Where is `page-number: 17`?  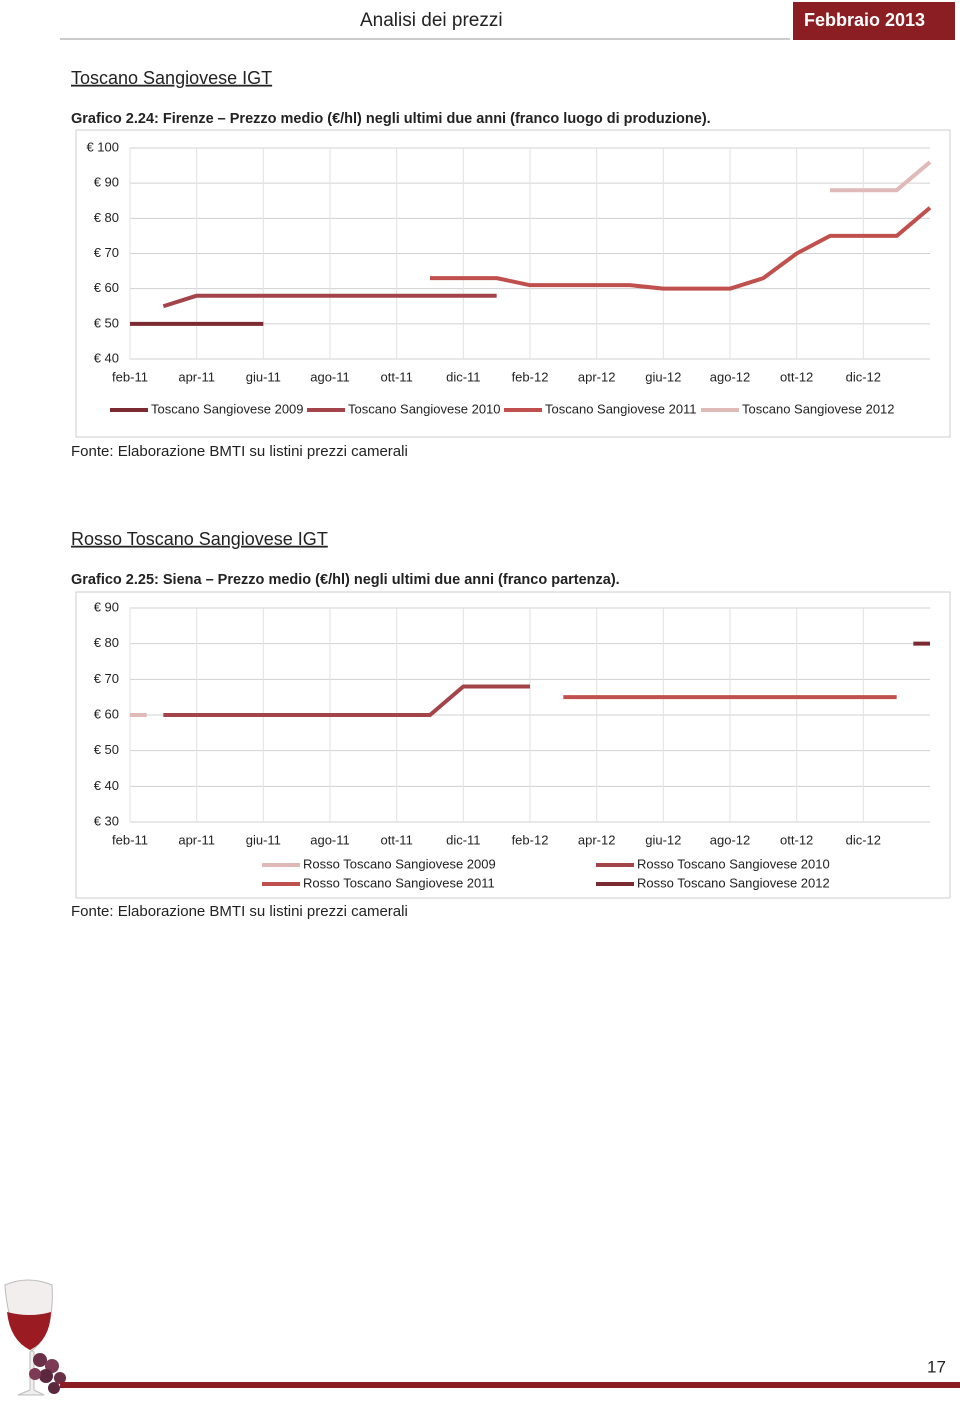
page-number: 17 is located at coordinates (936, 1366).